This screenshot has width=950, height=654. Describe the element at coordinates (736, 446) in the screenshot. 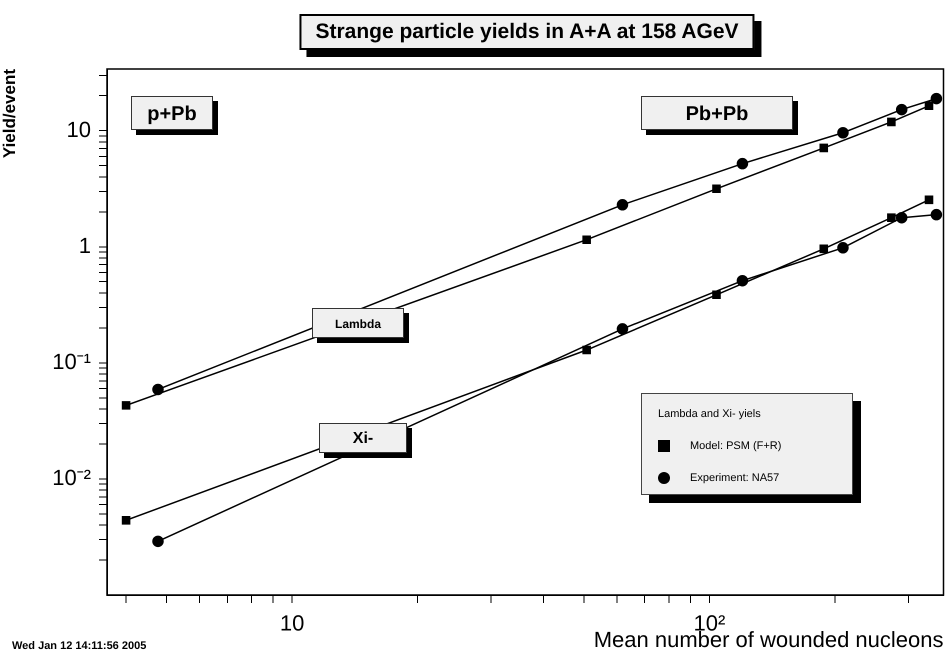

I see `legend-label: Model: PSM (F+R)` at that location.